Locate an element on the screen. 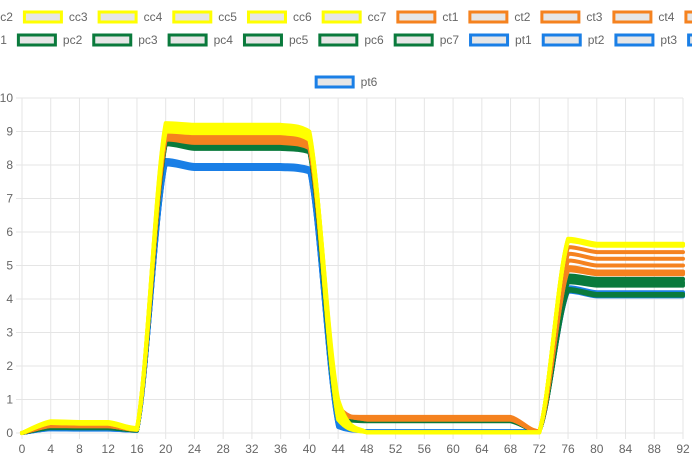 This screenshot has width=692, height=461. legend-label-pc3: pc3 is located at coordinates (148, 40).